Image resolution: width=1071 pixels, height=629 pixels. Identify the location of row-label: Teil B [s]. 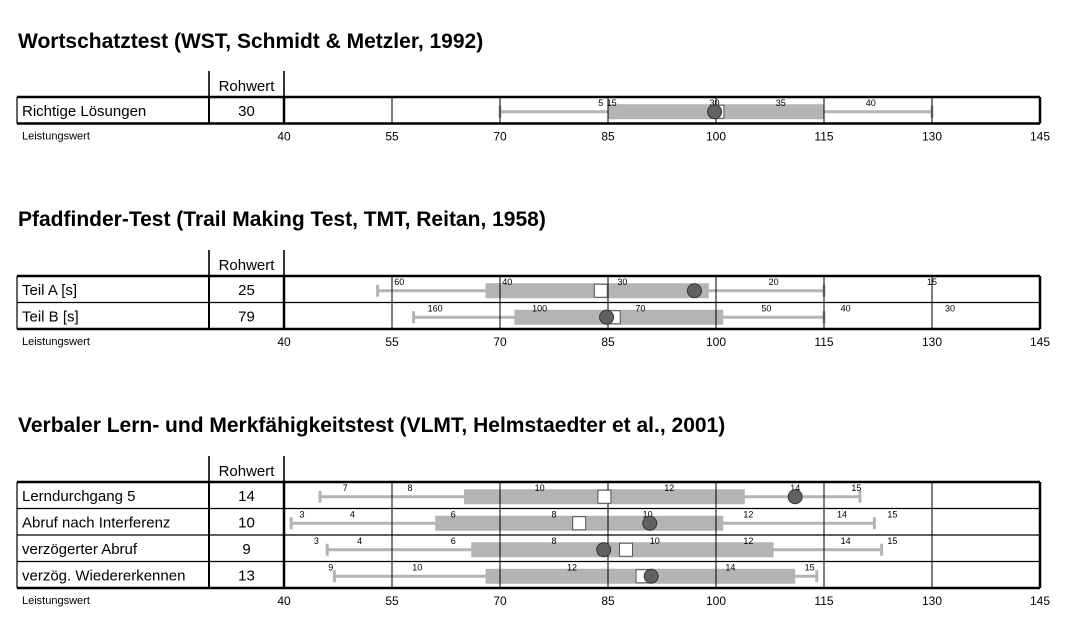
(50, 317).